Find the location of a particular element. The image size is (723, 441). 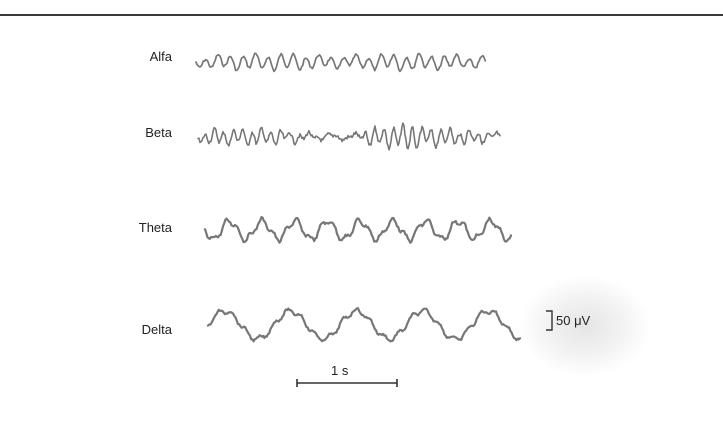

alfa-trace is located at coordinates (341, 62).